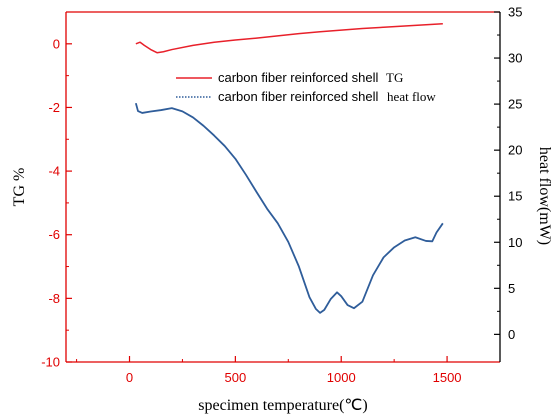 The height and width of the screenshot is (420, 559). Describe the element at coordinates (544, 196) in the screenshot. I see `right-axis-title: heat flow(mW)` at that location.